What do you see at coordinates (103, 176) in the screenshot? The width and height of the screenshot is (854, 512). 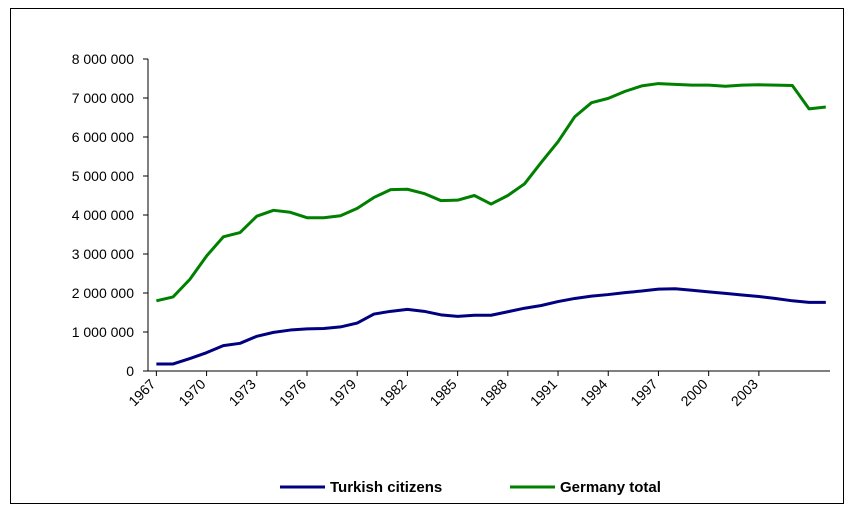 I see `y-tick-label: 5 000 000` at bounding box center [103, 176].